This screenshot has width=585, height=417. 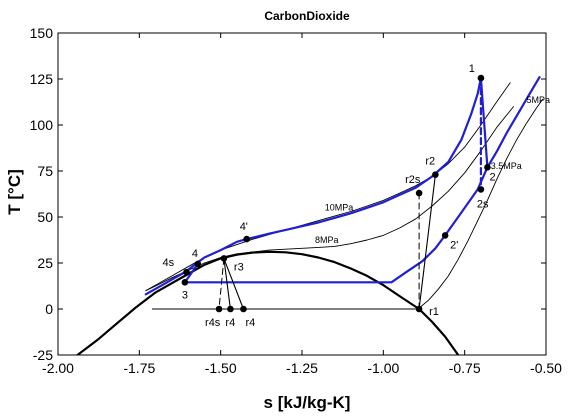 I want to click on chart-title: CarbonDioxide, so click(x=307, y=16).